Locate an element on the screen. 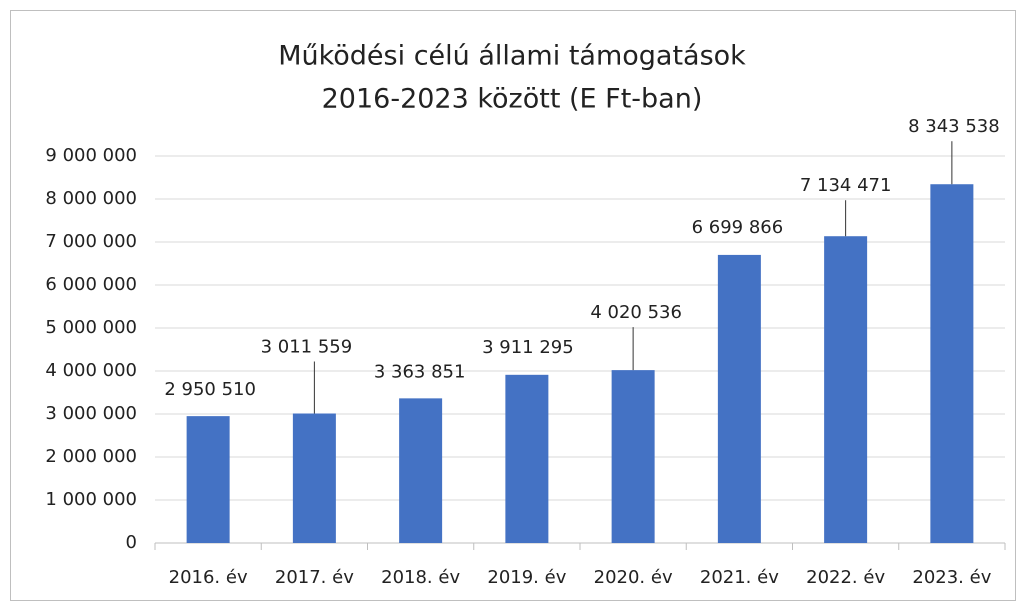 The width and height of the screenshot is (1020, 602). y-tick-label: 1 000 000 is located at coordinates (91, 499).